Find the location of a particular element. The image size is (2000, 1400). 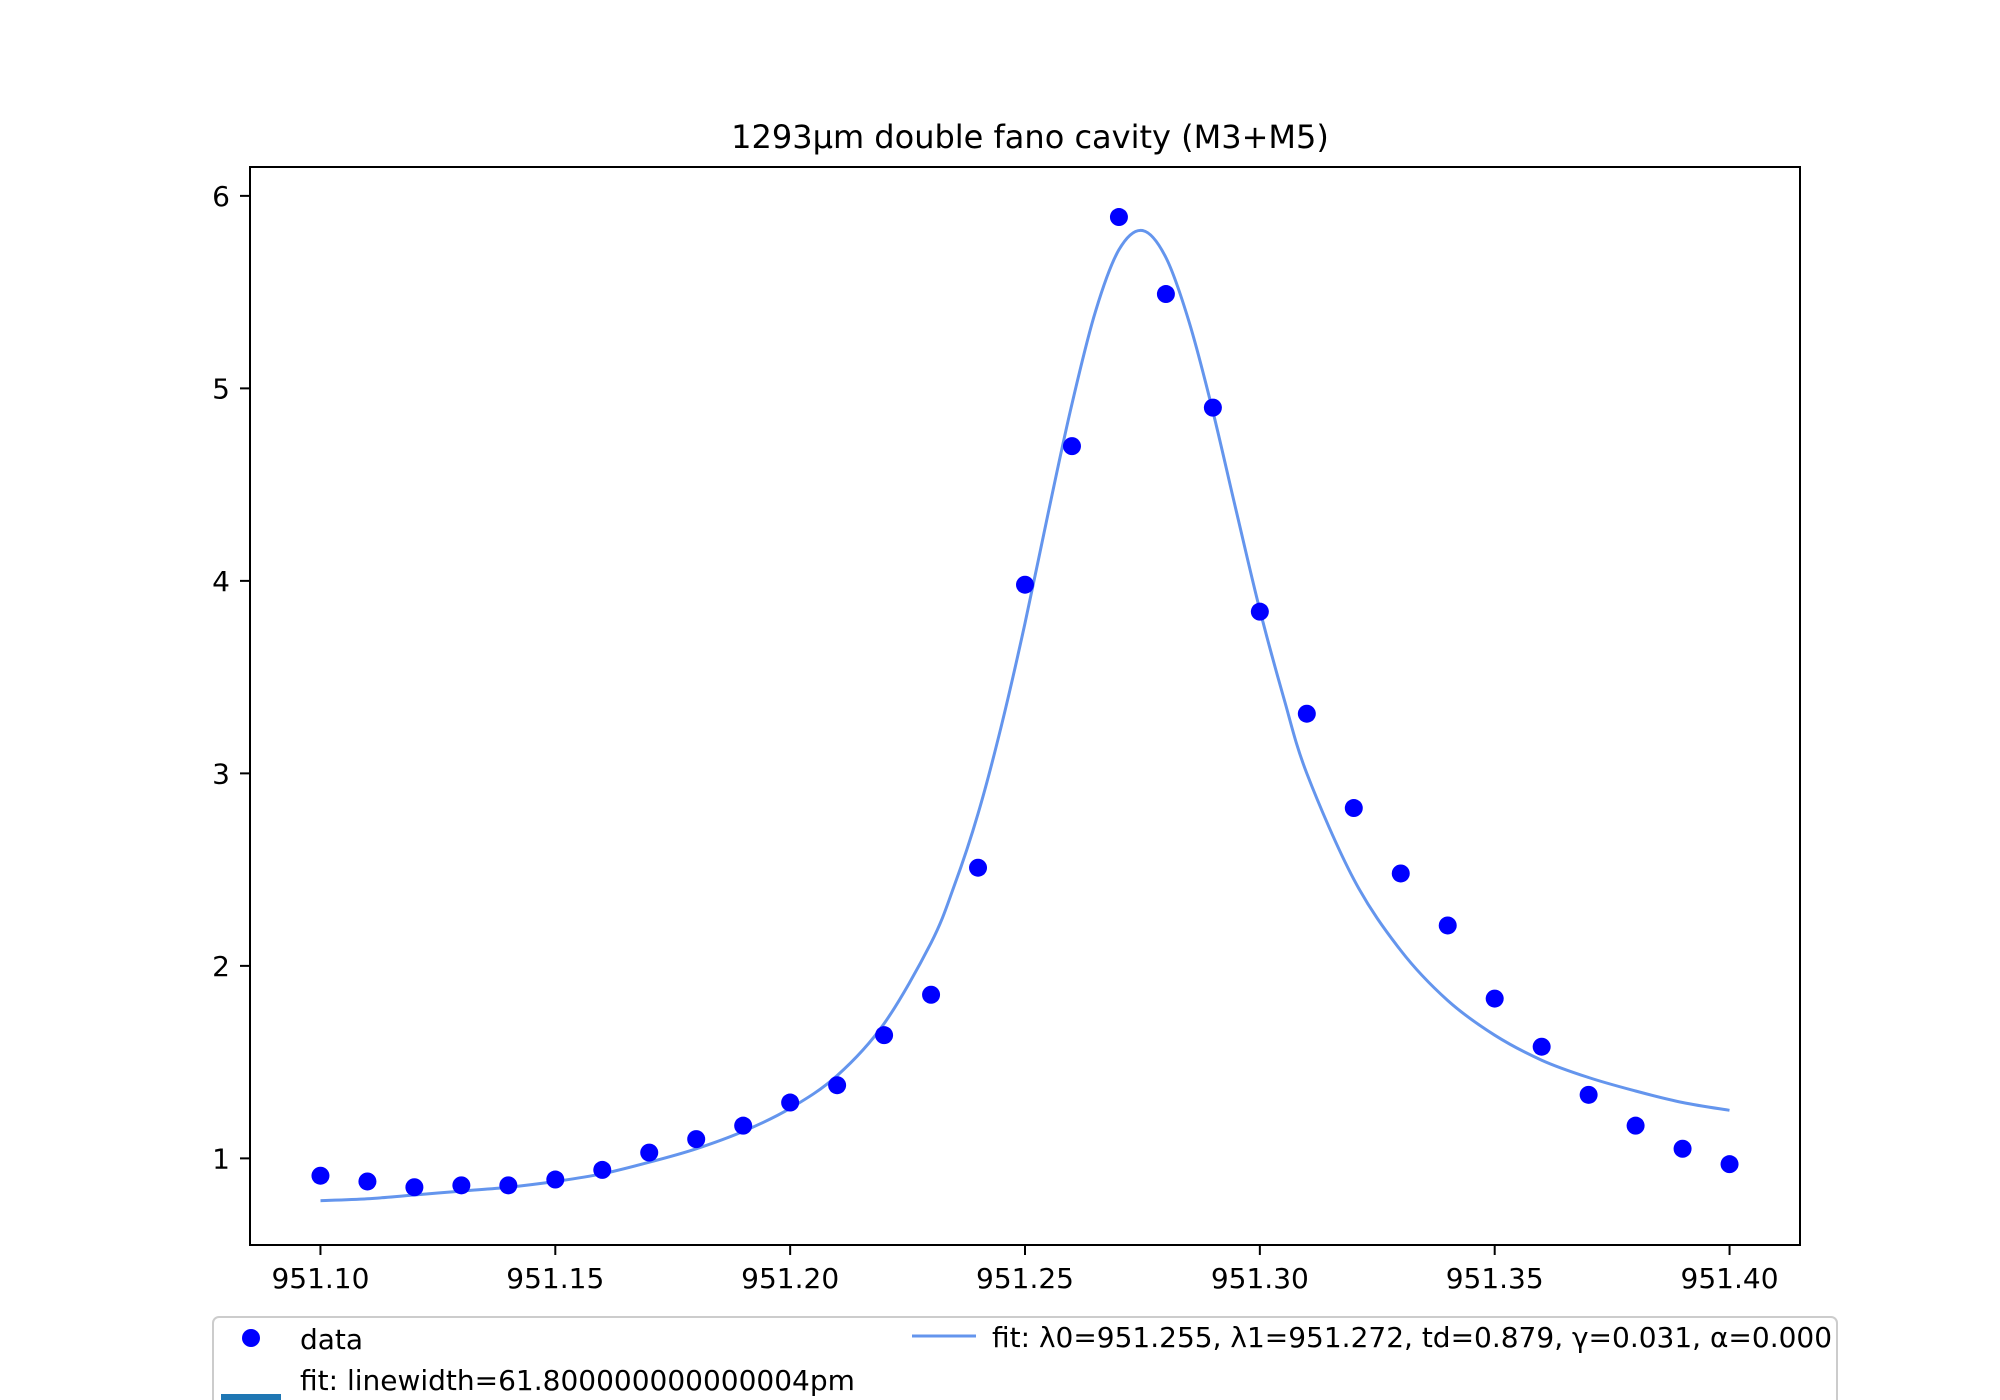

x-tick-label: 951.40 is located at coordinates (1730, 1278).